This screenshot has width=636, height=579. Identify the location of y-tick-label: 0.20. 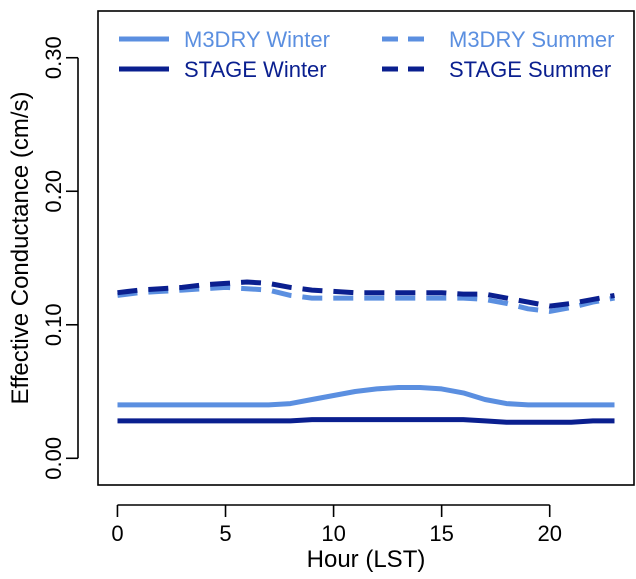
(53, 191).